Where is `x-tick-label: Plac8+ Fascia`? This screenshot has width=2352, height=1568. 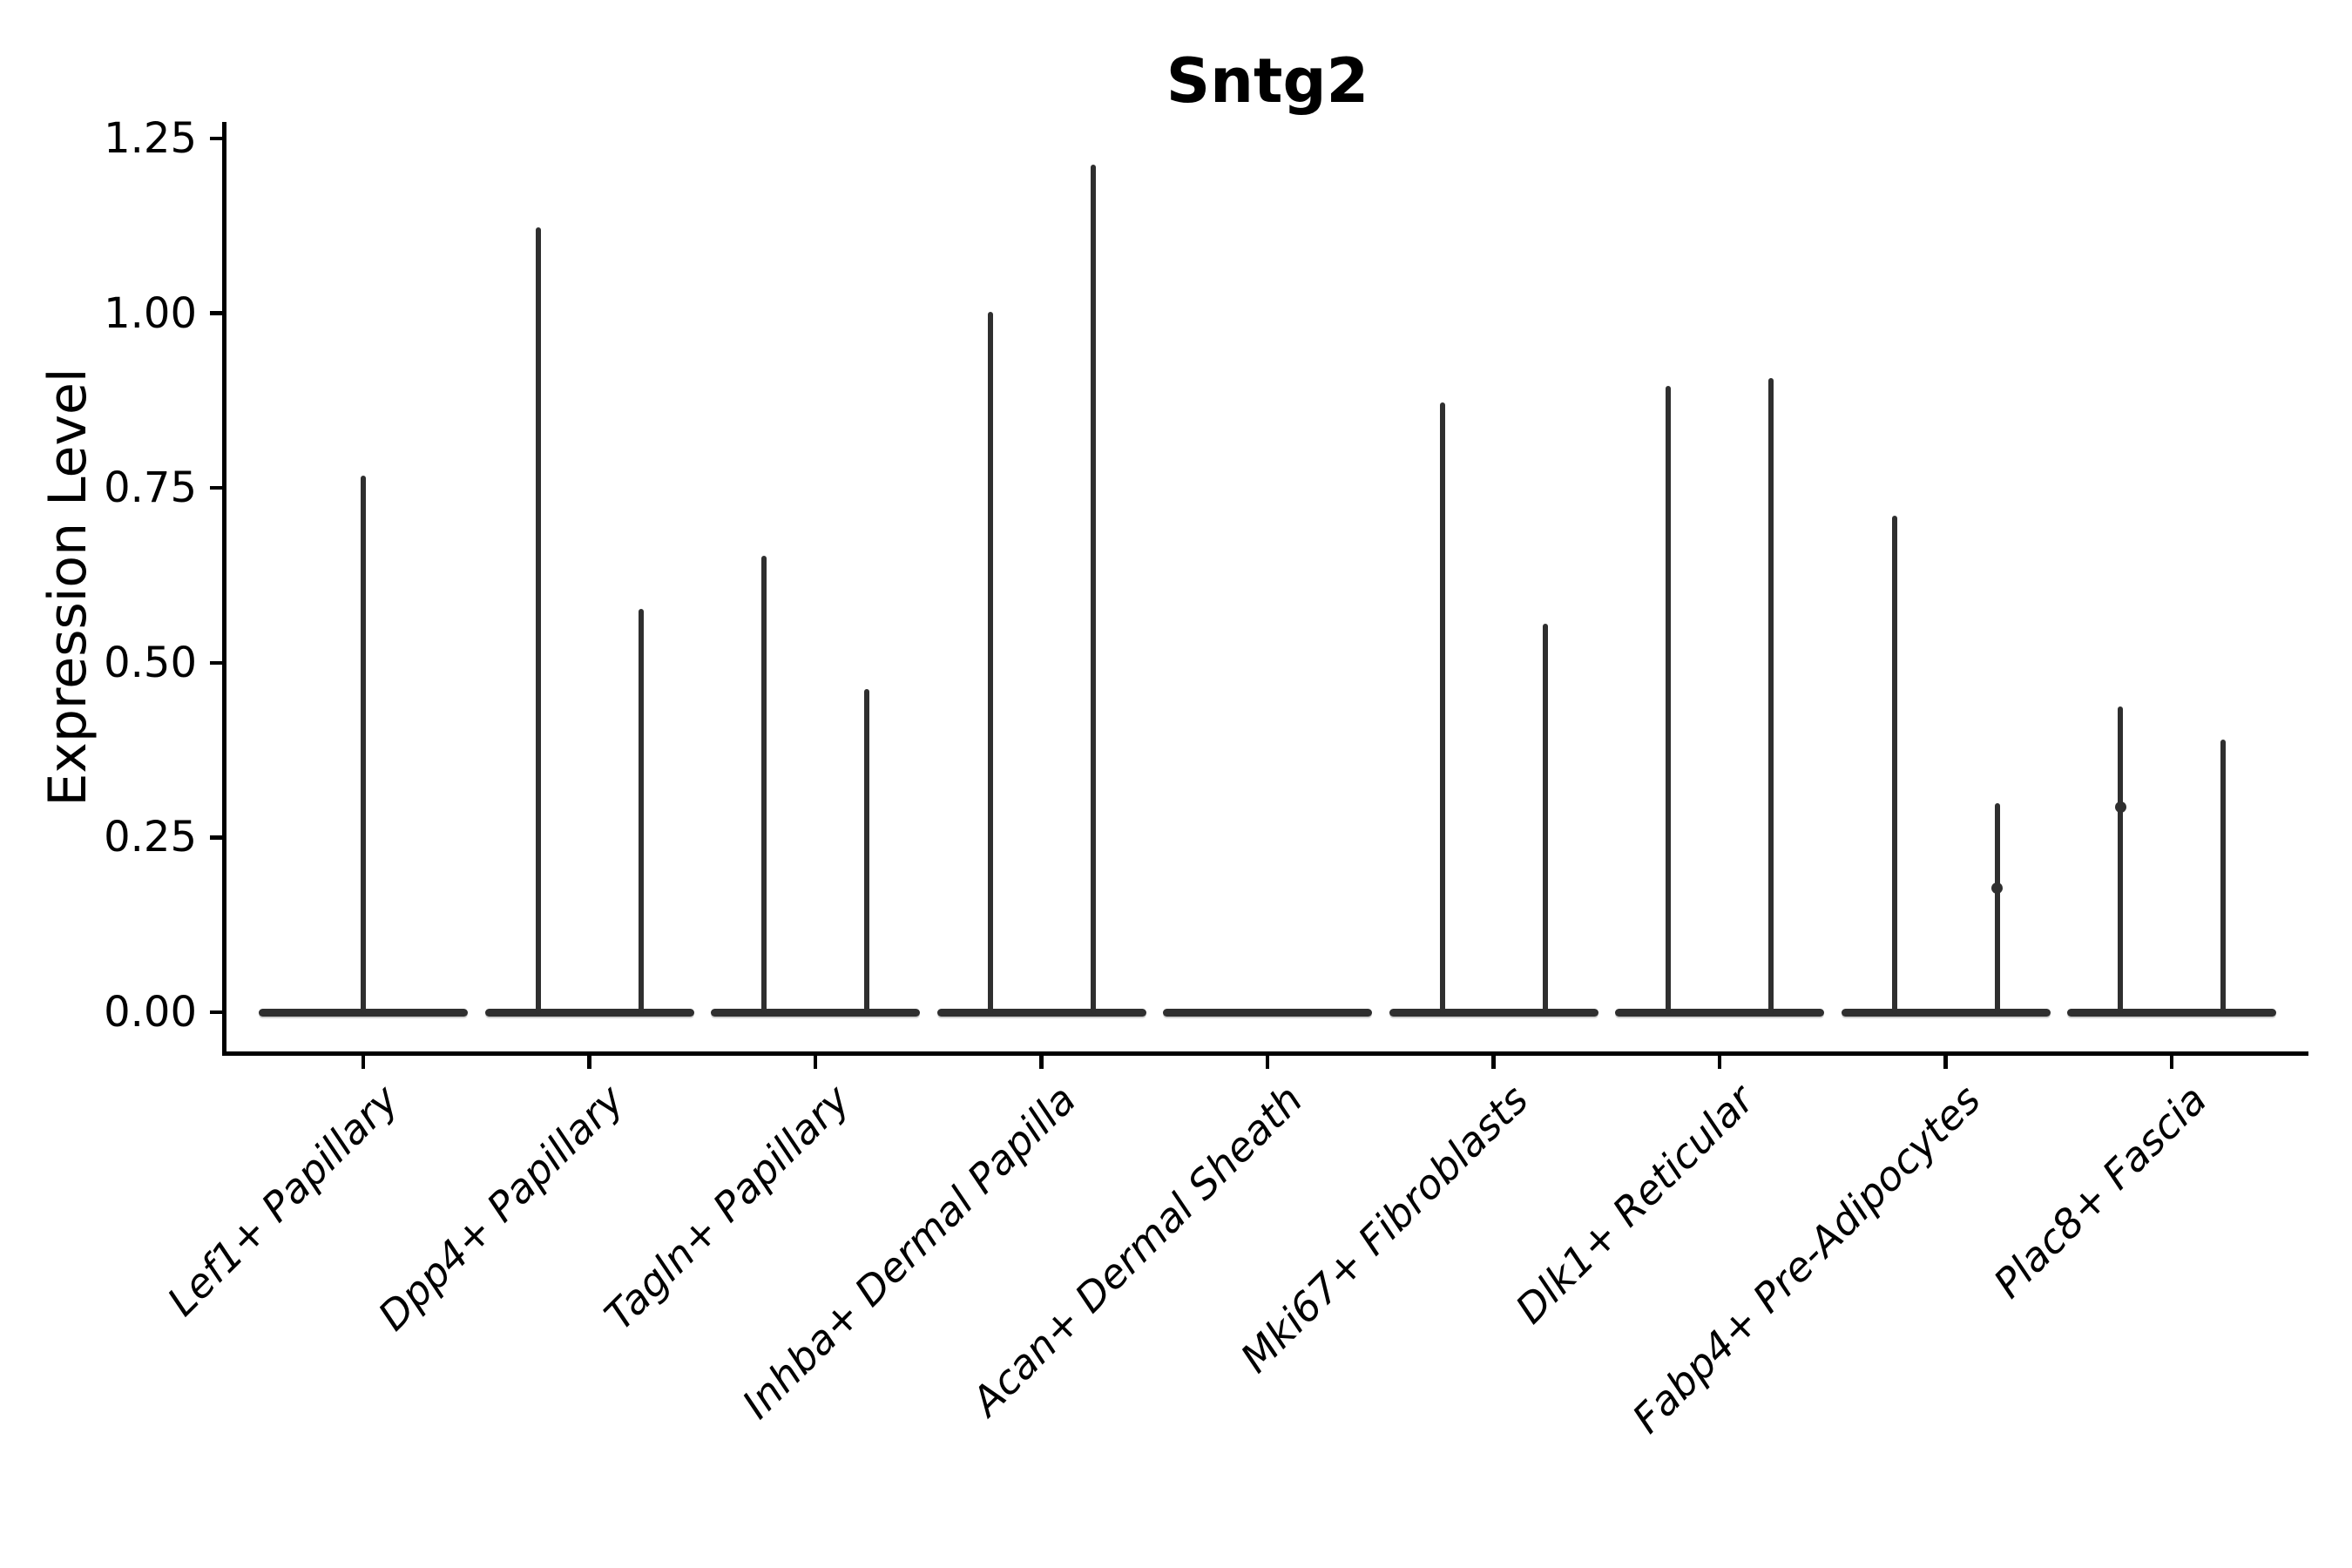 x-tick-label: Plac8+ Fascia is located at coordinates (2100, 1192).